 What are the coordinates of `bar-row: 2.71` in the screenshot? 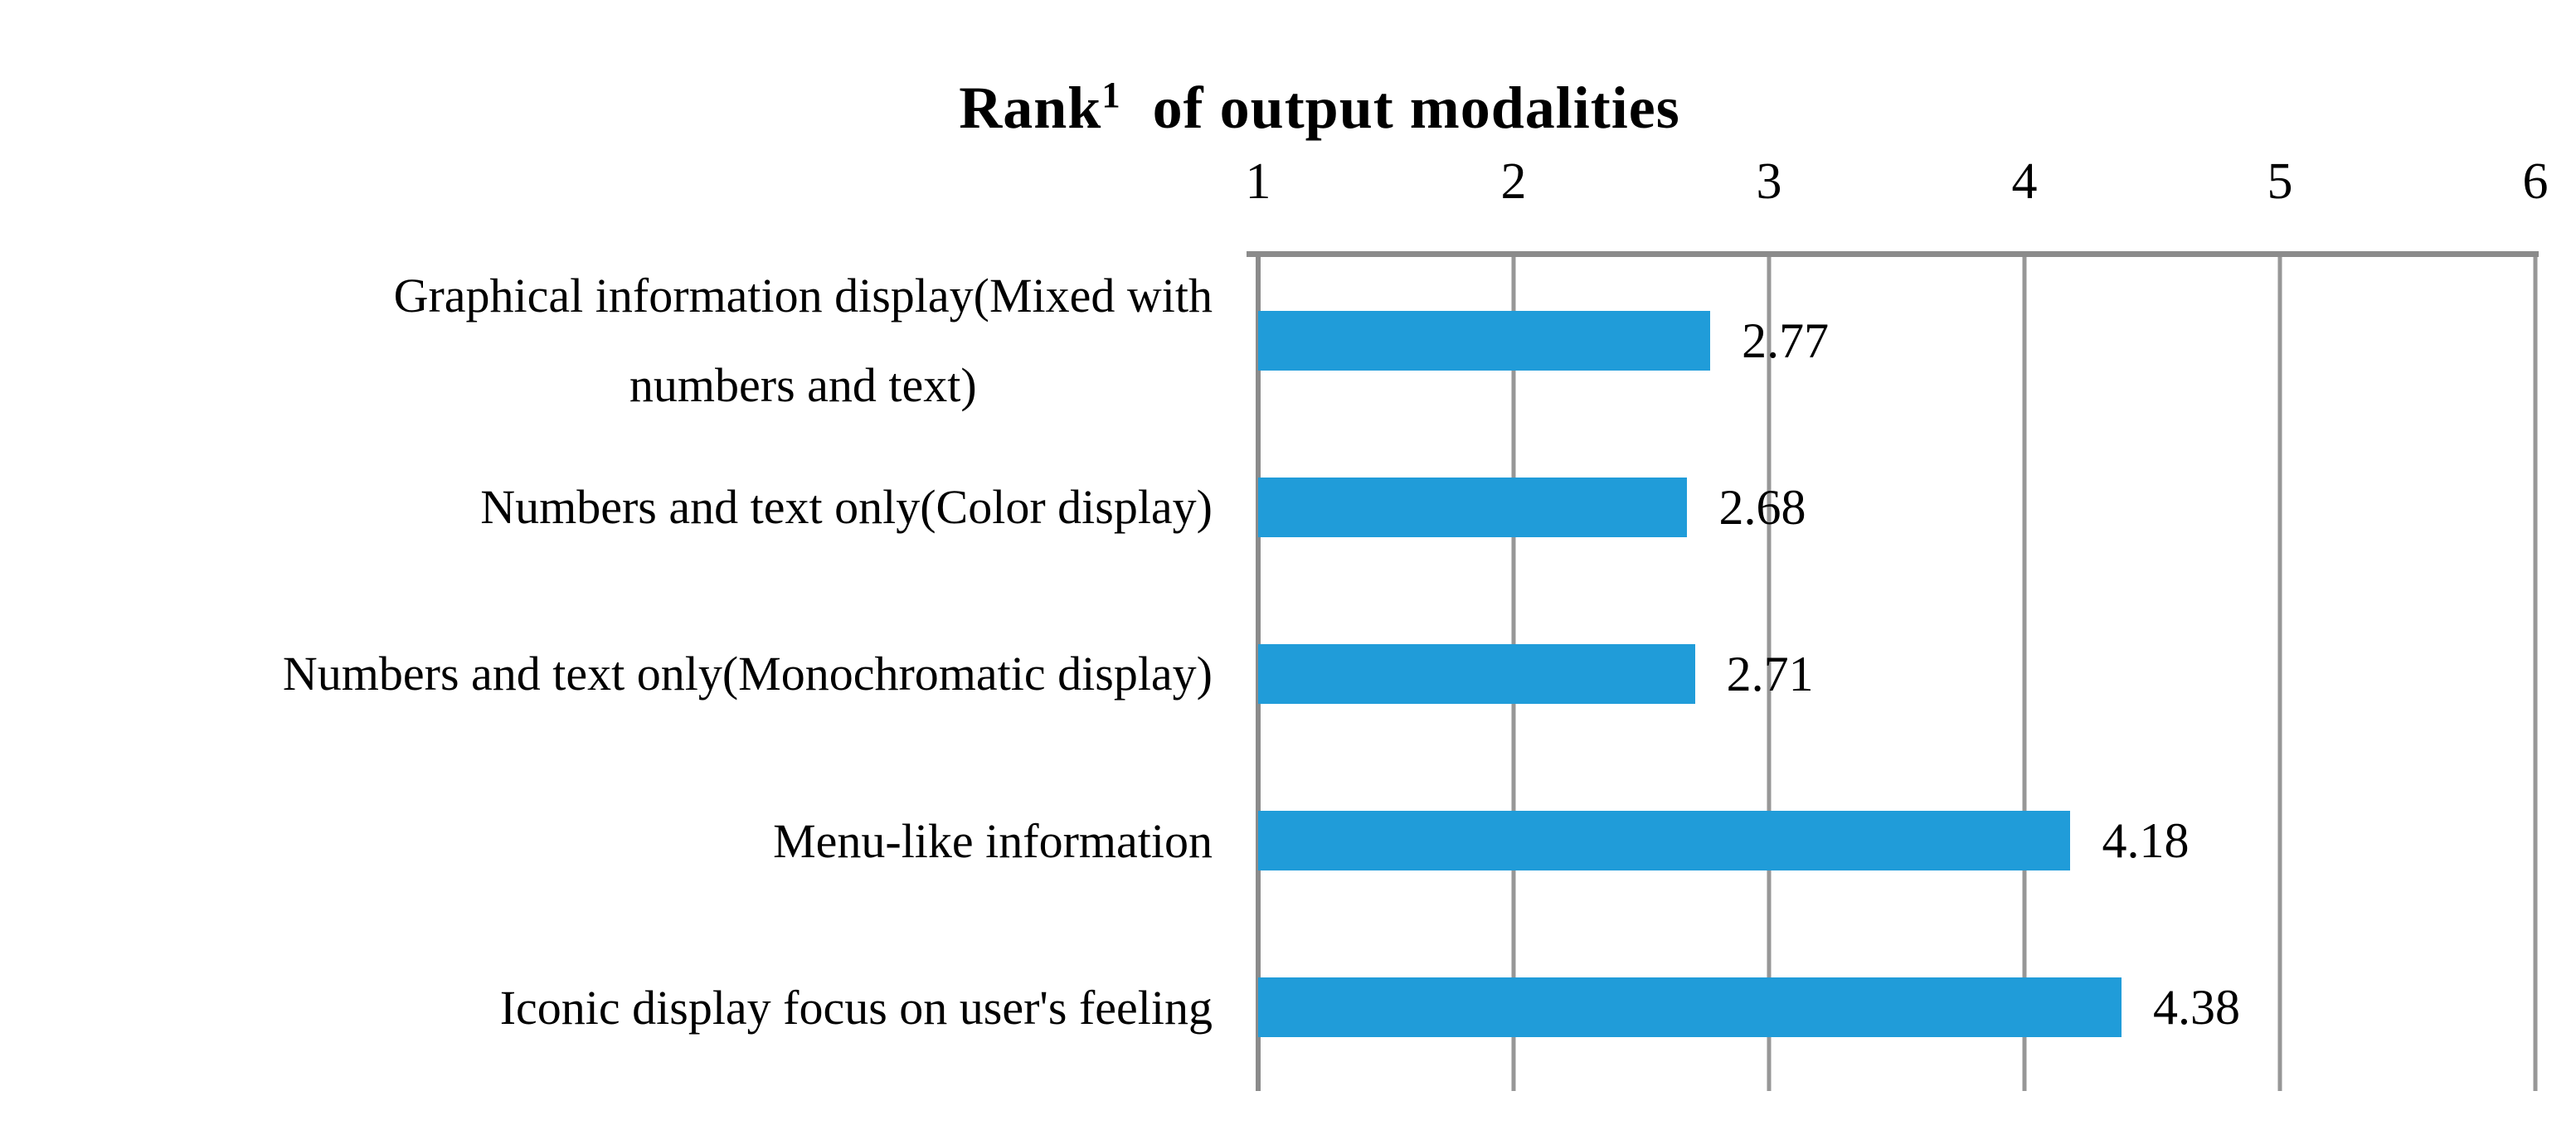 It's located at (1896, 673).